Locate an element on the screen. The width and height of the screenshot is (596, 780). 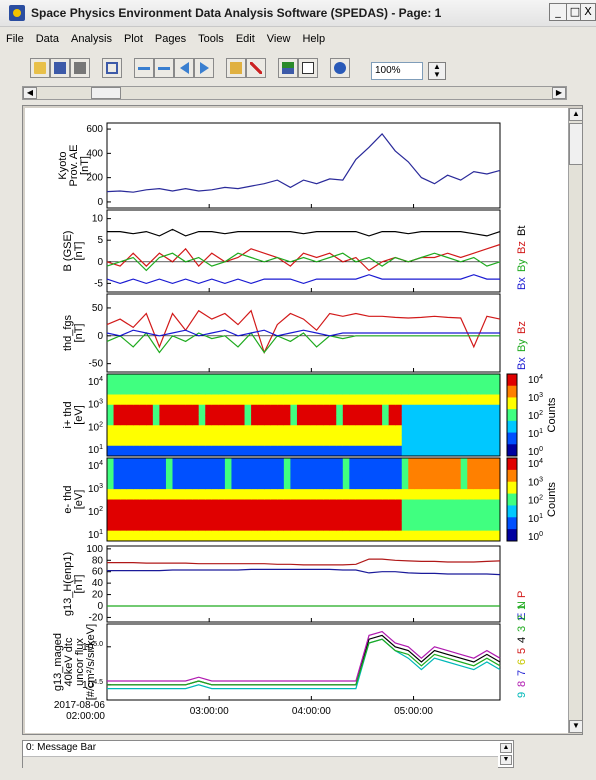
vertical-scrollbar: ▲ ▼ is located at coordinates (575, 420).